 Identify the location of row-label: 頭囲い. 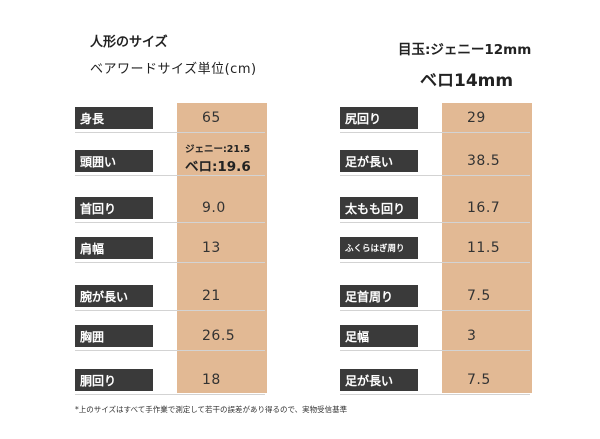
(114, 161).